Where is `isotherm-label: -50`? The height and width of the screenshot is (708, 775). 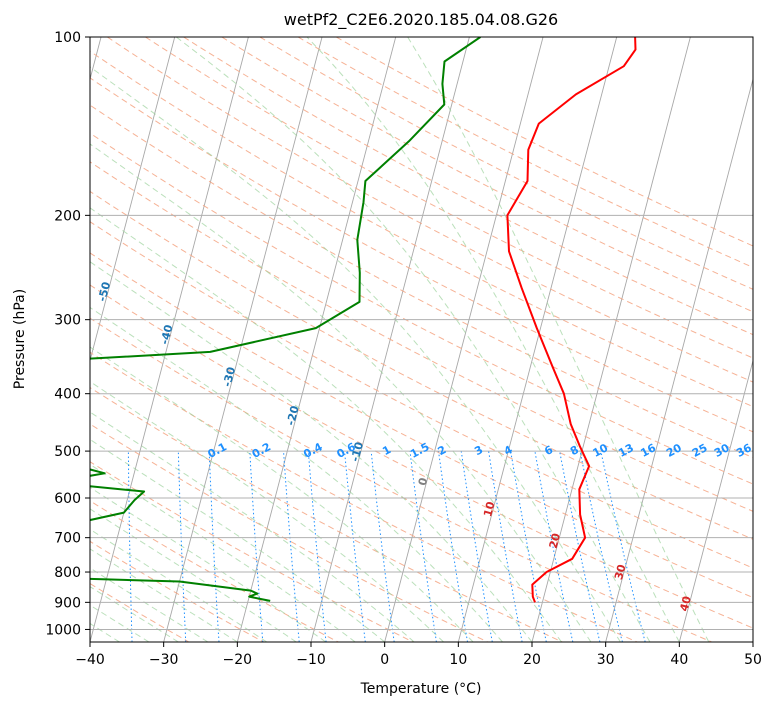
isotherm-label: -50 is located at coordinates (105, 291).